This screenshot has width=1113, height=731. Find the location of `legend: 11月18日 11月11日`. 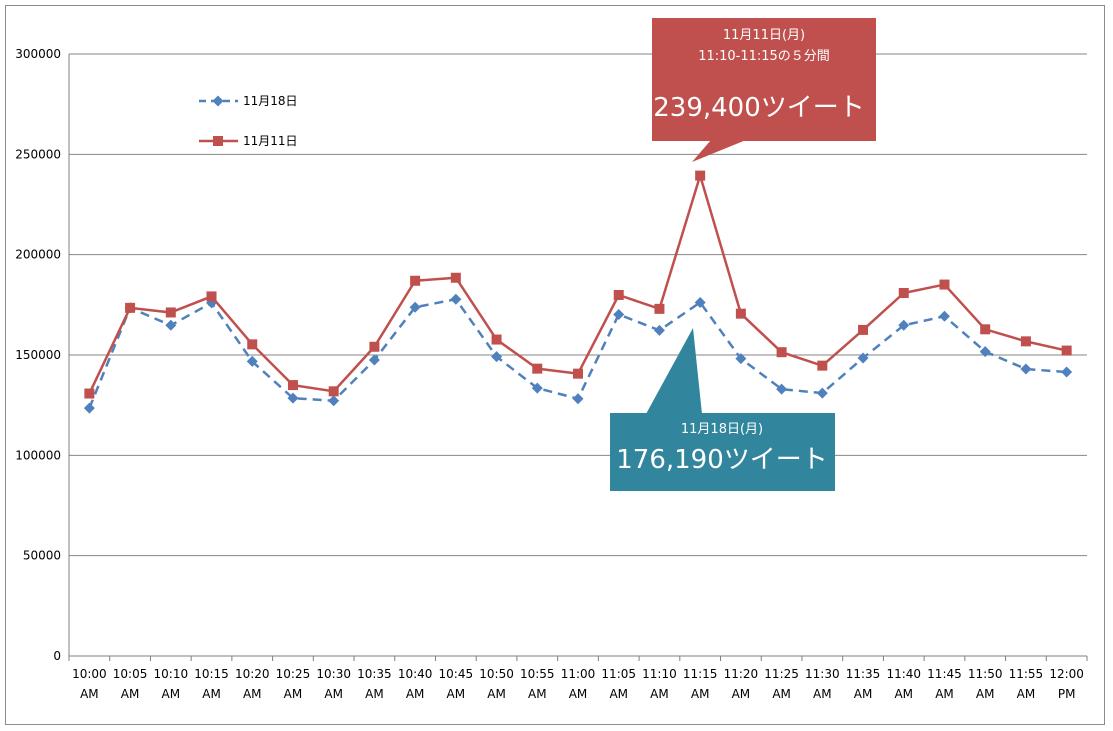

legend: 11月18日 11月11日 is located at coordinates (248, 121).